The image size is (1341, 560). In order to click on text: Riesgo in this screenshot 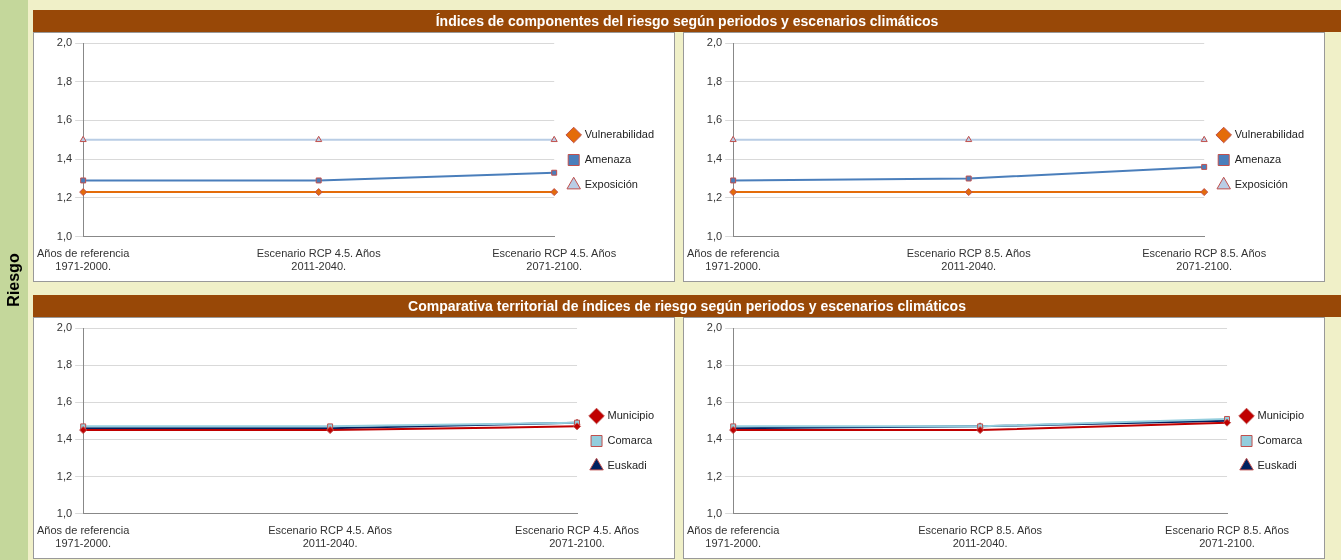, I will do `click(14, 280)`.